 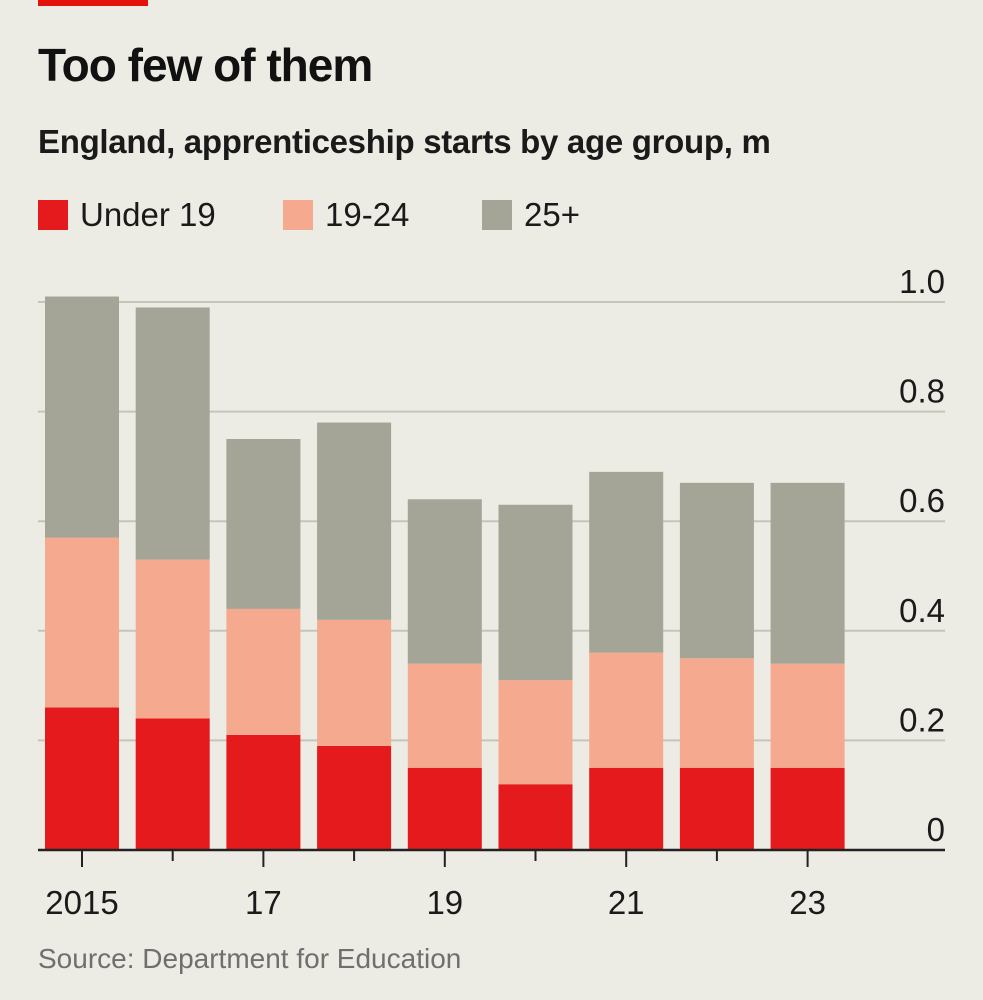 What do you see at coordinates (807, 573) in the screenshot?
I see `bar-2023-25-` at bounding box center [807, 573].